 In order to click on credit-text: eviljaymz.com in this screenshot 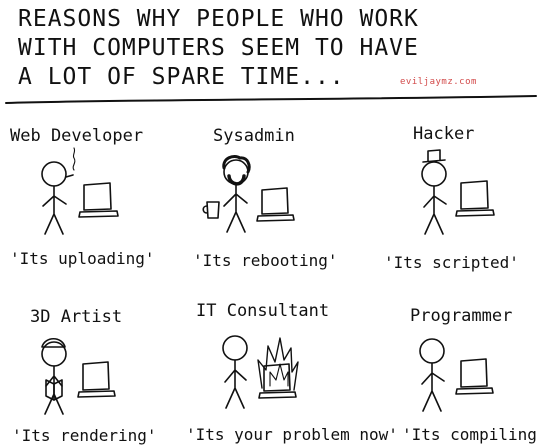, I will do `click(438, 82)`.